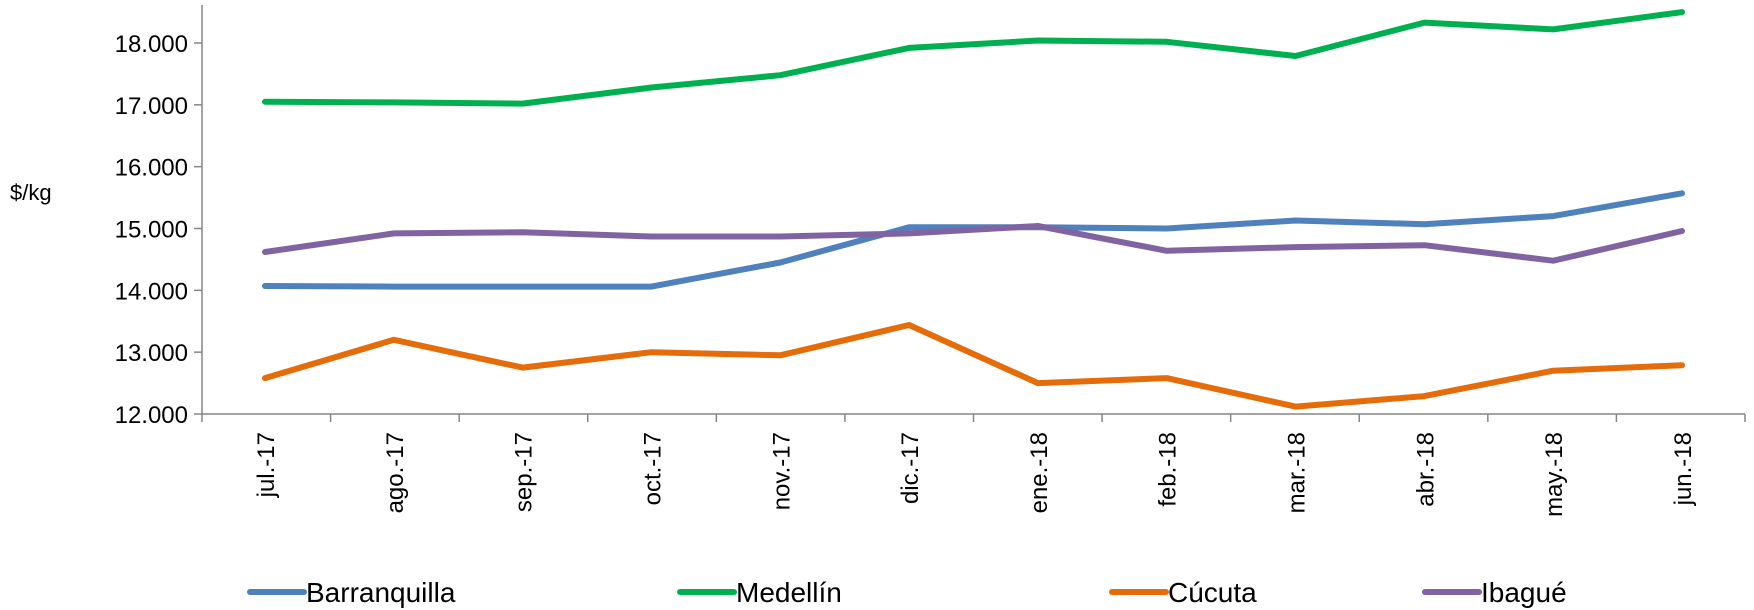  I want to click on y-tick-label: 14.000, so click(151, 291).